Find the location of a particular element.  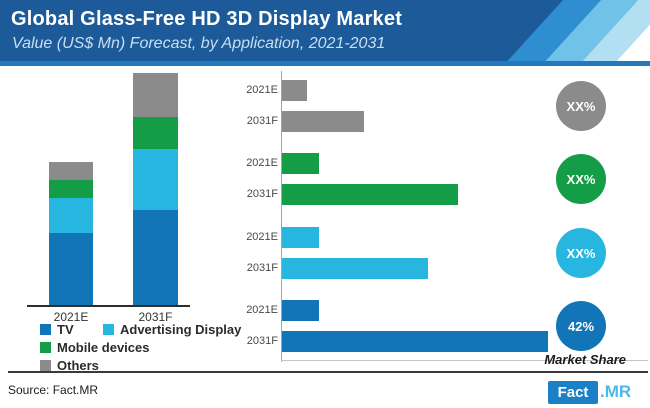

market-share-circle-advertising-display: XX% is located at coordinates (581, 253).